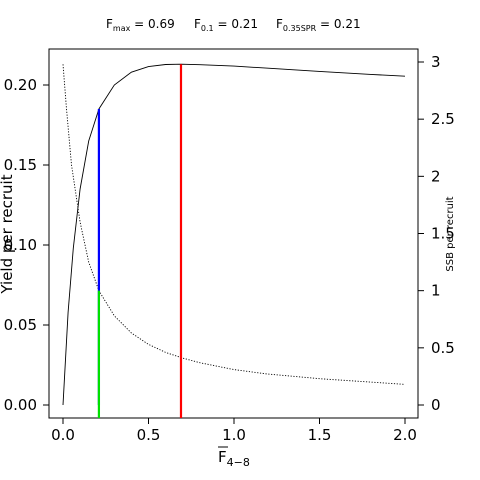 The image size is (480, 480). Describe the element at coordinates (436, 405) in the screenshot. I see `y2-tick-label: 0` at that location.